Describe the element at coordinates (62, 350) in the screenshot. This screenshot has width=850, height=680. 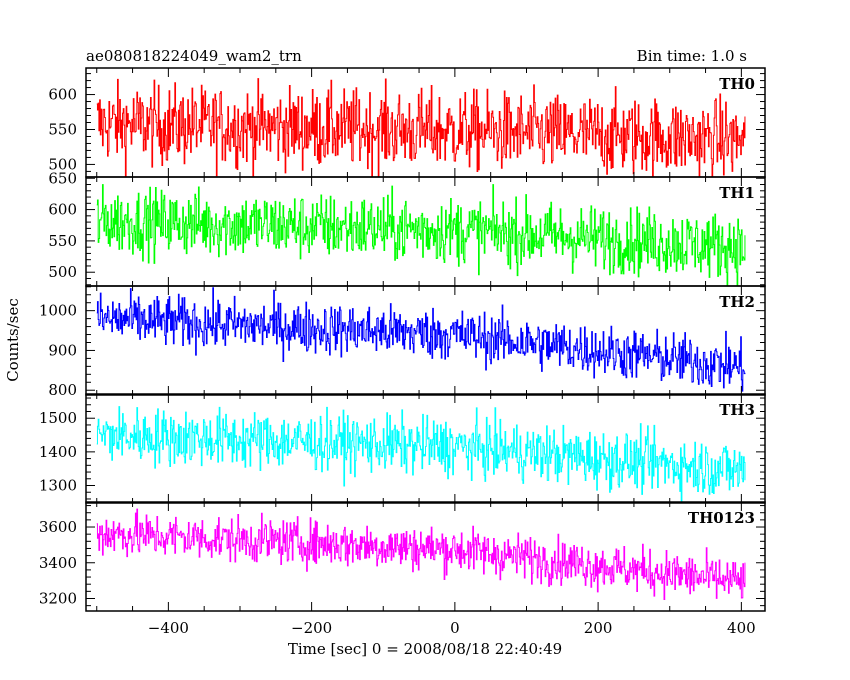
I see `y-tick-label: 900` at that location.